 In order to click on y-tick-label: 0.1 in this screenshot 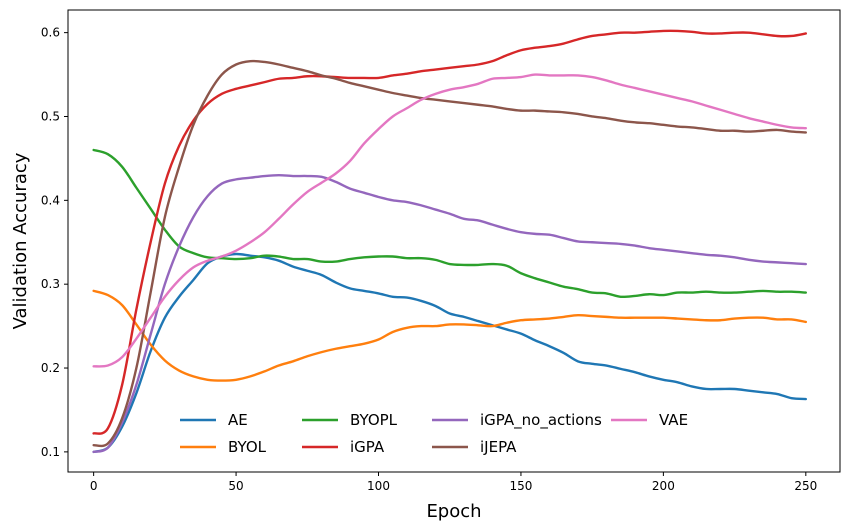, I will do `click(50, 452)`.